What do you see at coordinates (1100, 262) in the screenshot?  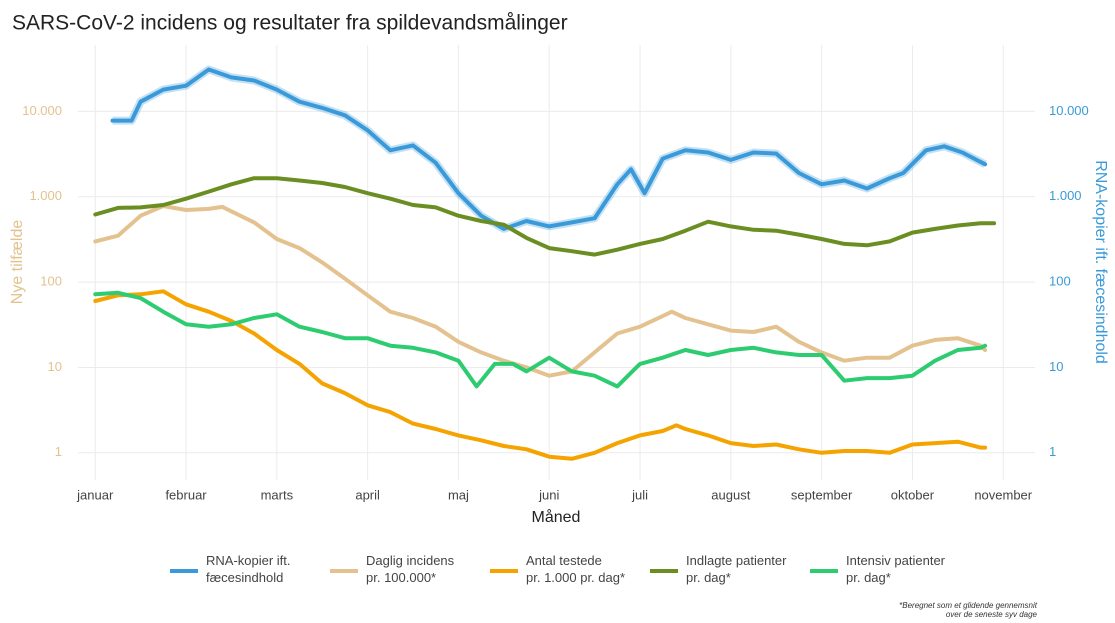 I see `y2-axis-title: RNA-kopier ift. fæcesindhold` at bounding box center [1100, 262].